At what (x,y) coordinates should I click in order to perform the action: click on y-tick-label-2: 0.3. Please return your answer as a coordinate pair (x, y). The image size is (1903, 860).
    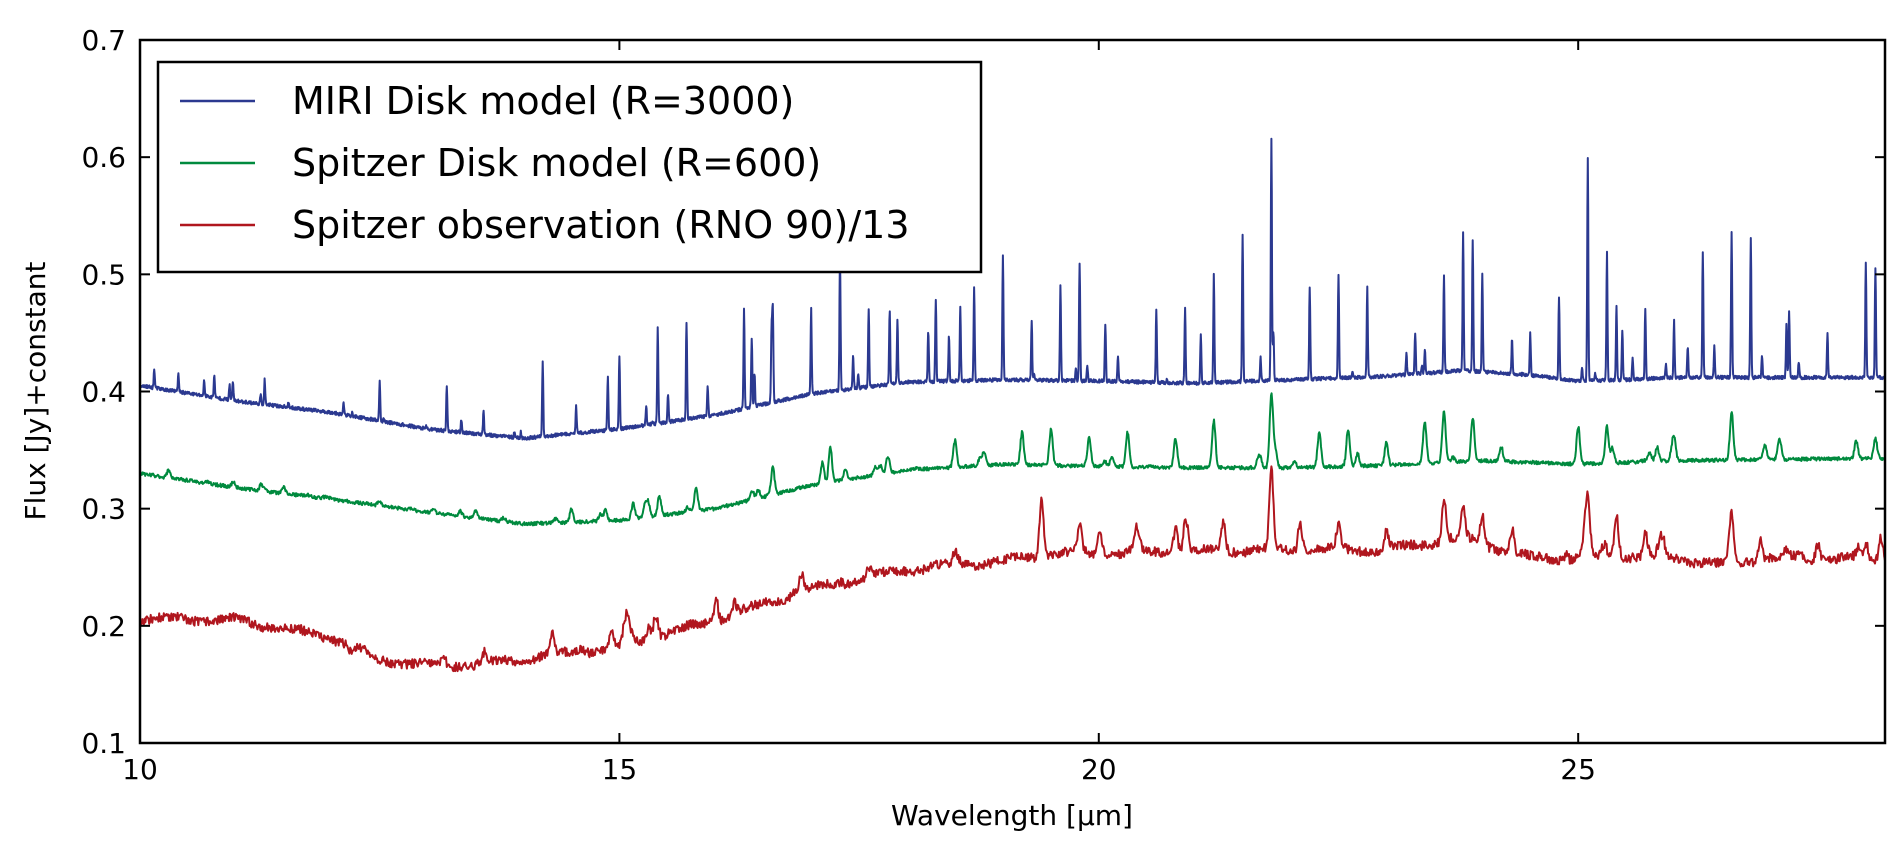
    Looking at the image, I should click on (103, 509).